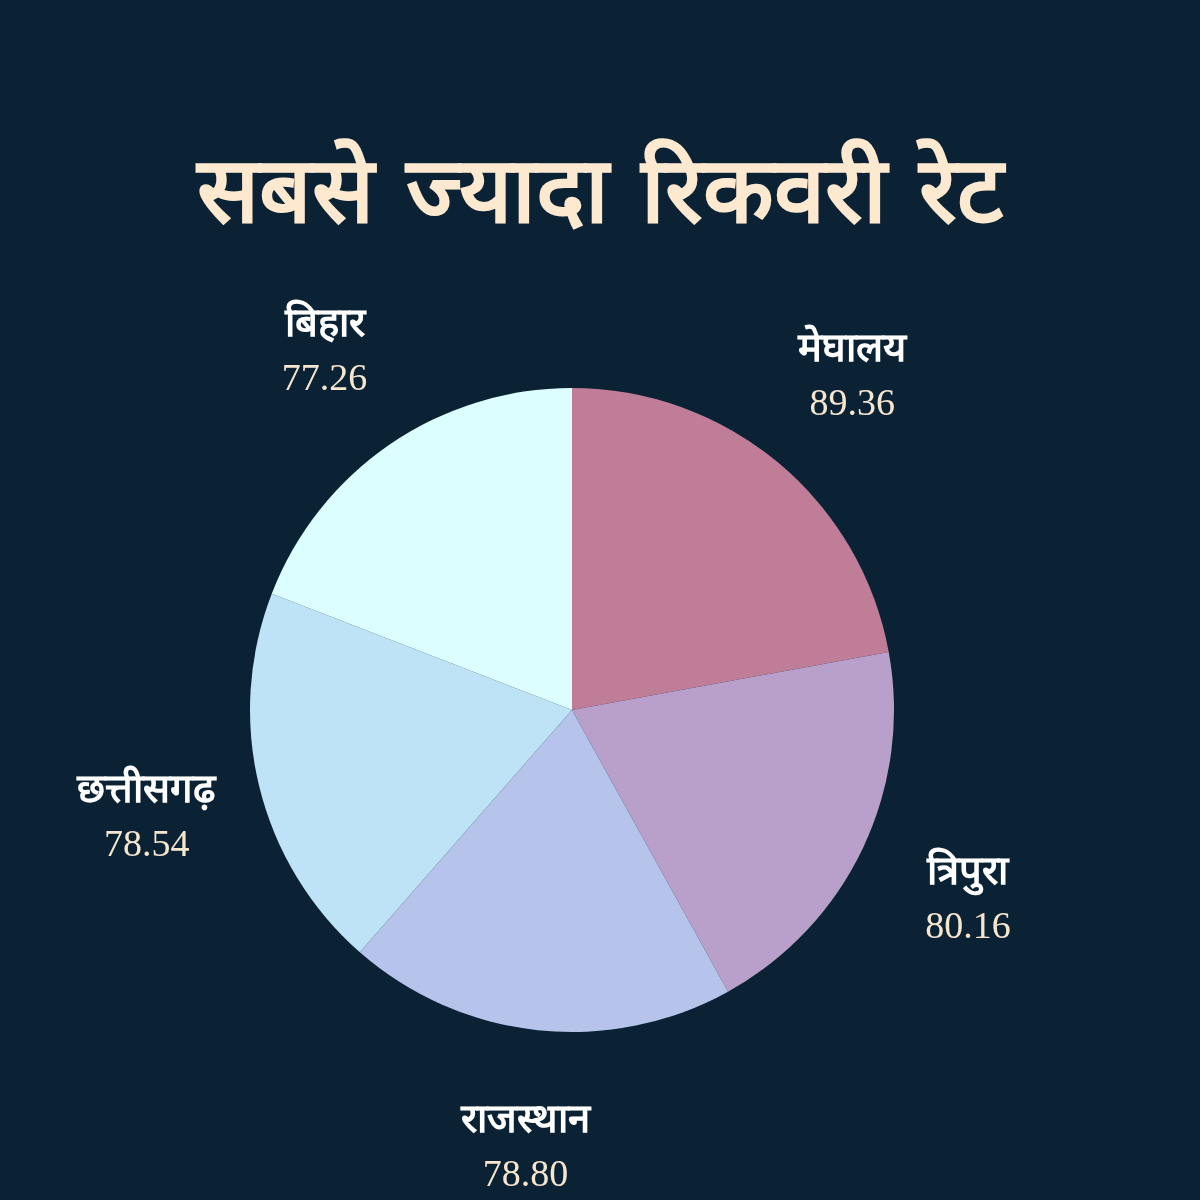  Describe the element at coordinates (325, 321) in the screenshot. I see `slice-label: बिहार` at that location.